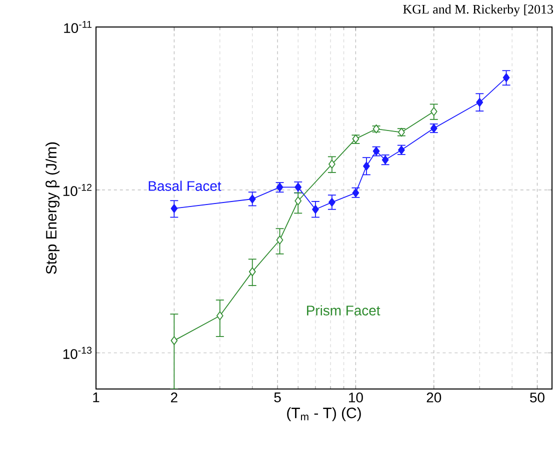 The width and height of the screenshot is (557, 450). I want to click on x-tick-label: 1, so click(96, 397).